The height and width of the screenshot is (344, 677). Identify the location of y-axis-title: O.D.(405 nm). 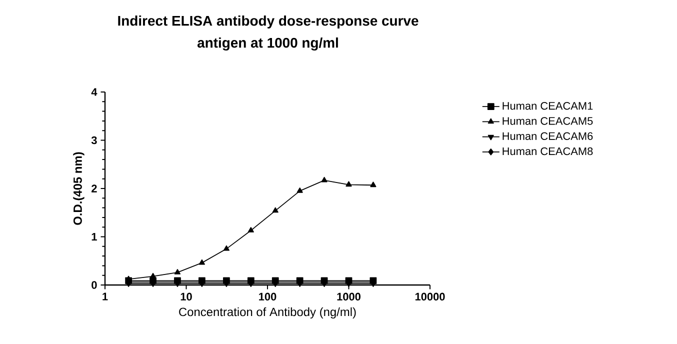
(78, 188).